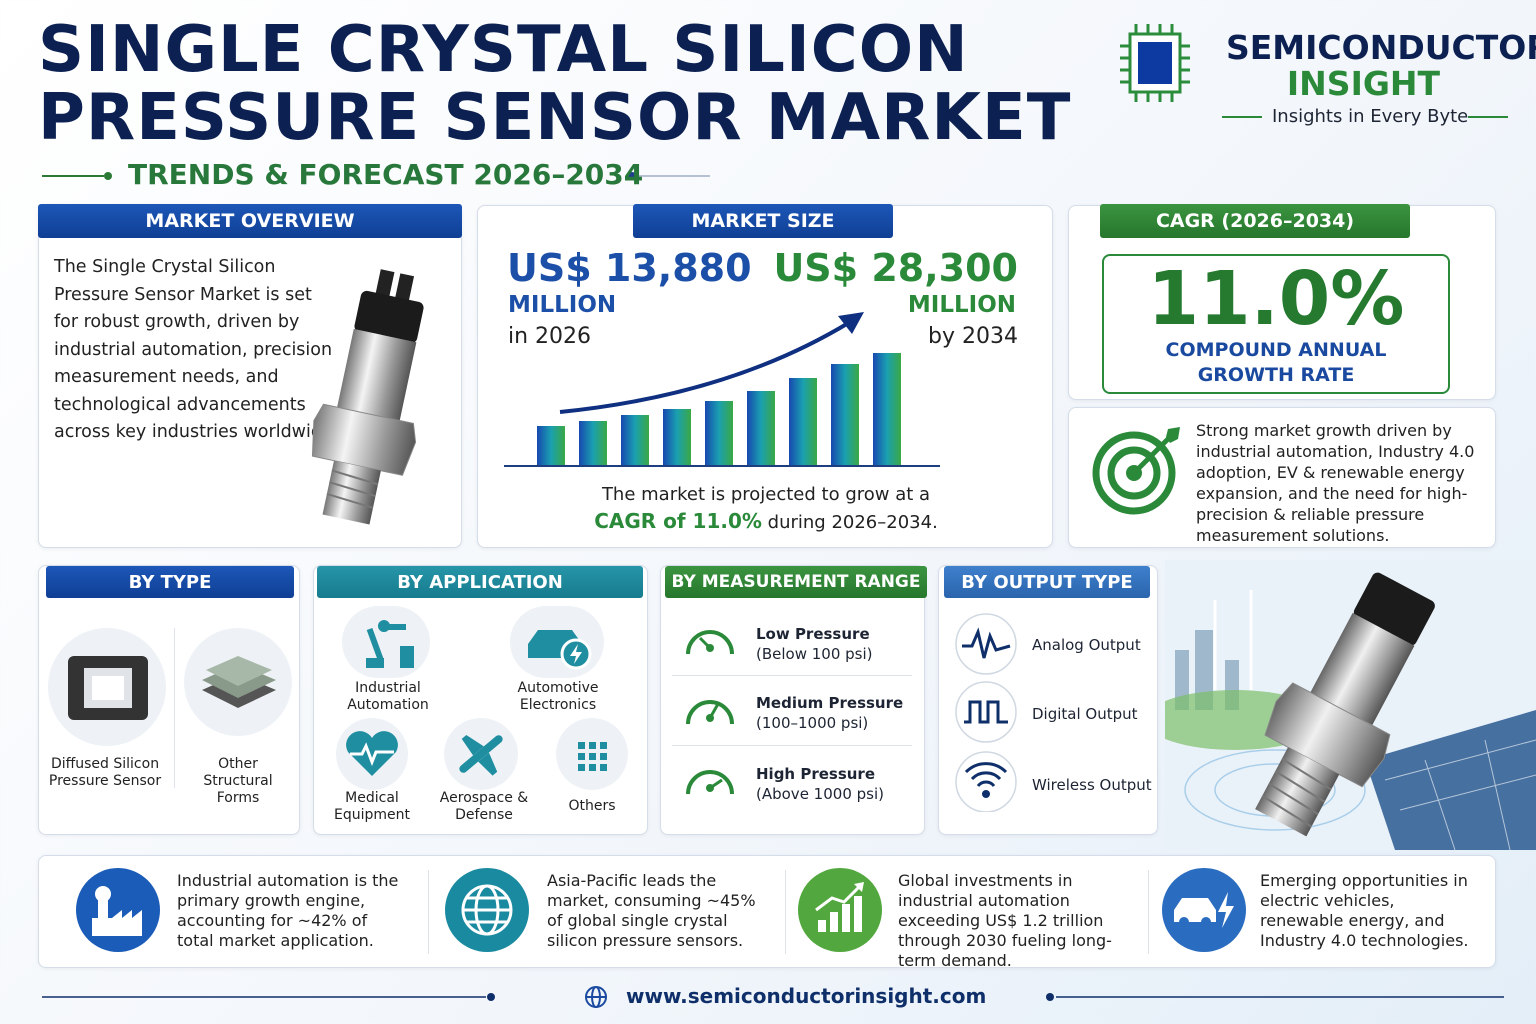 Image resolution: width=1536 pixels, height=1024 pixels. What do you see at coordinates (1048, 700) in the screenshot?
I see `output-panel` at bounding box center [1048, 700].